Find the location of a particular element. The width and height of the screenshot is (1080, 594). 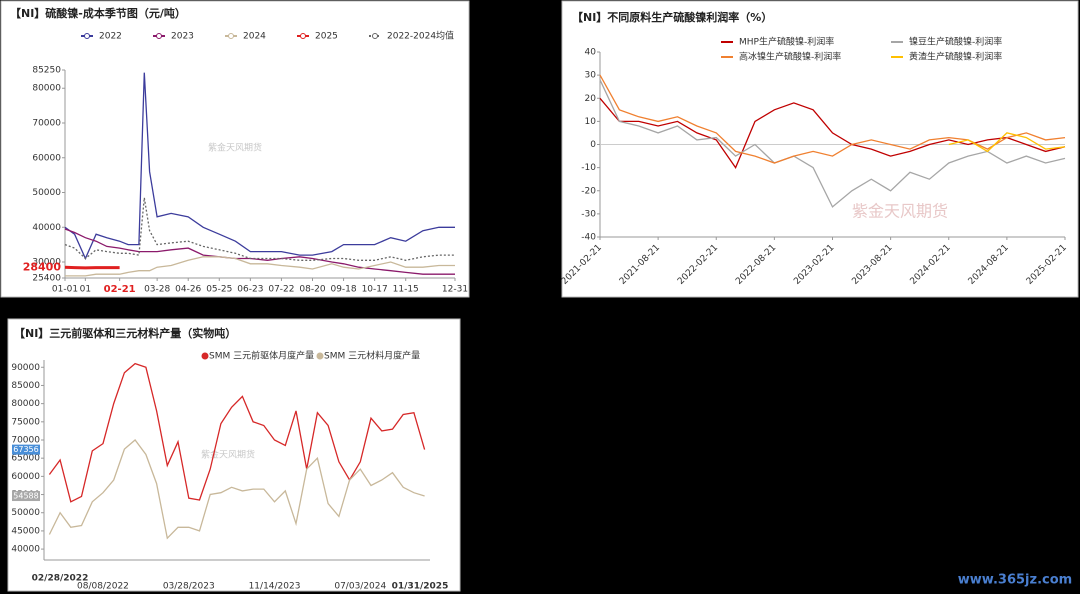

annotation: 67356 is located at coordinates (25, 449).